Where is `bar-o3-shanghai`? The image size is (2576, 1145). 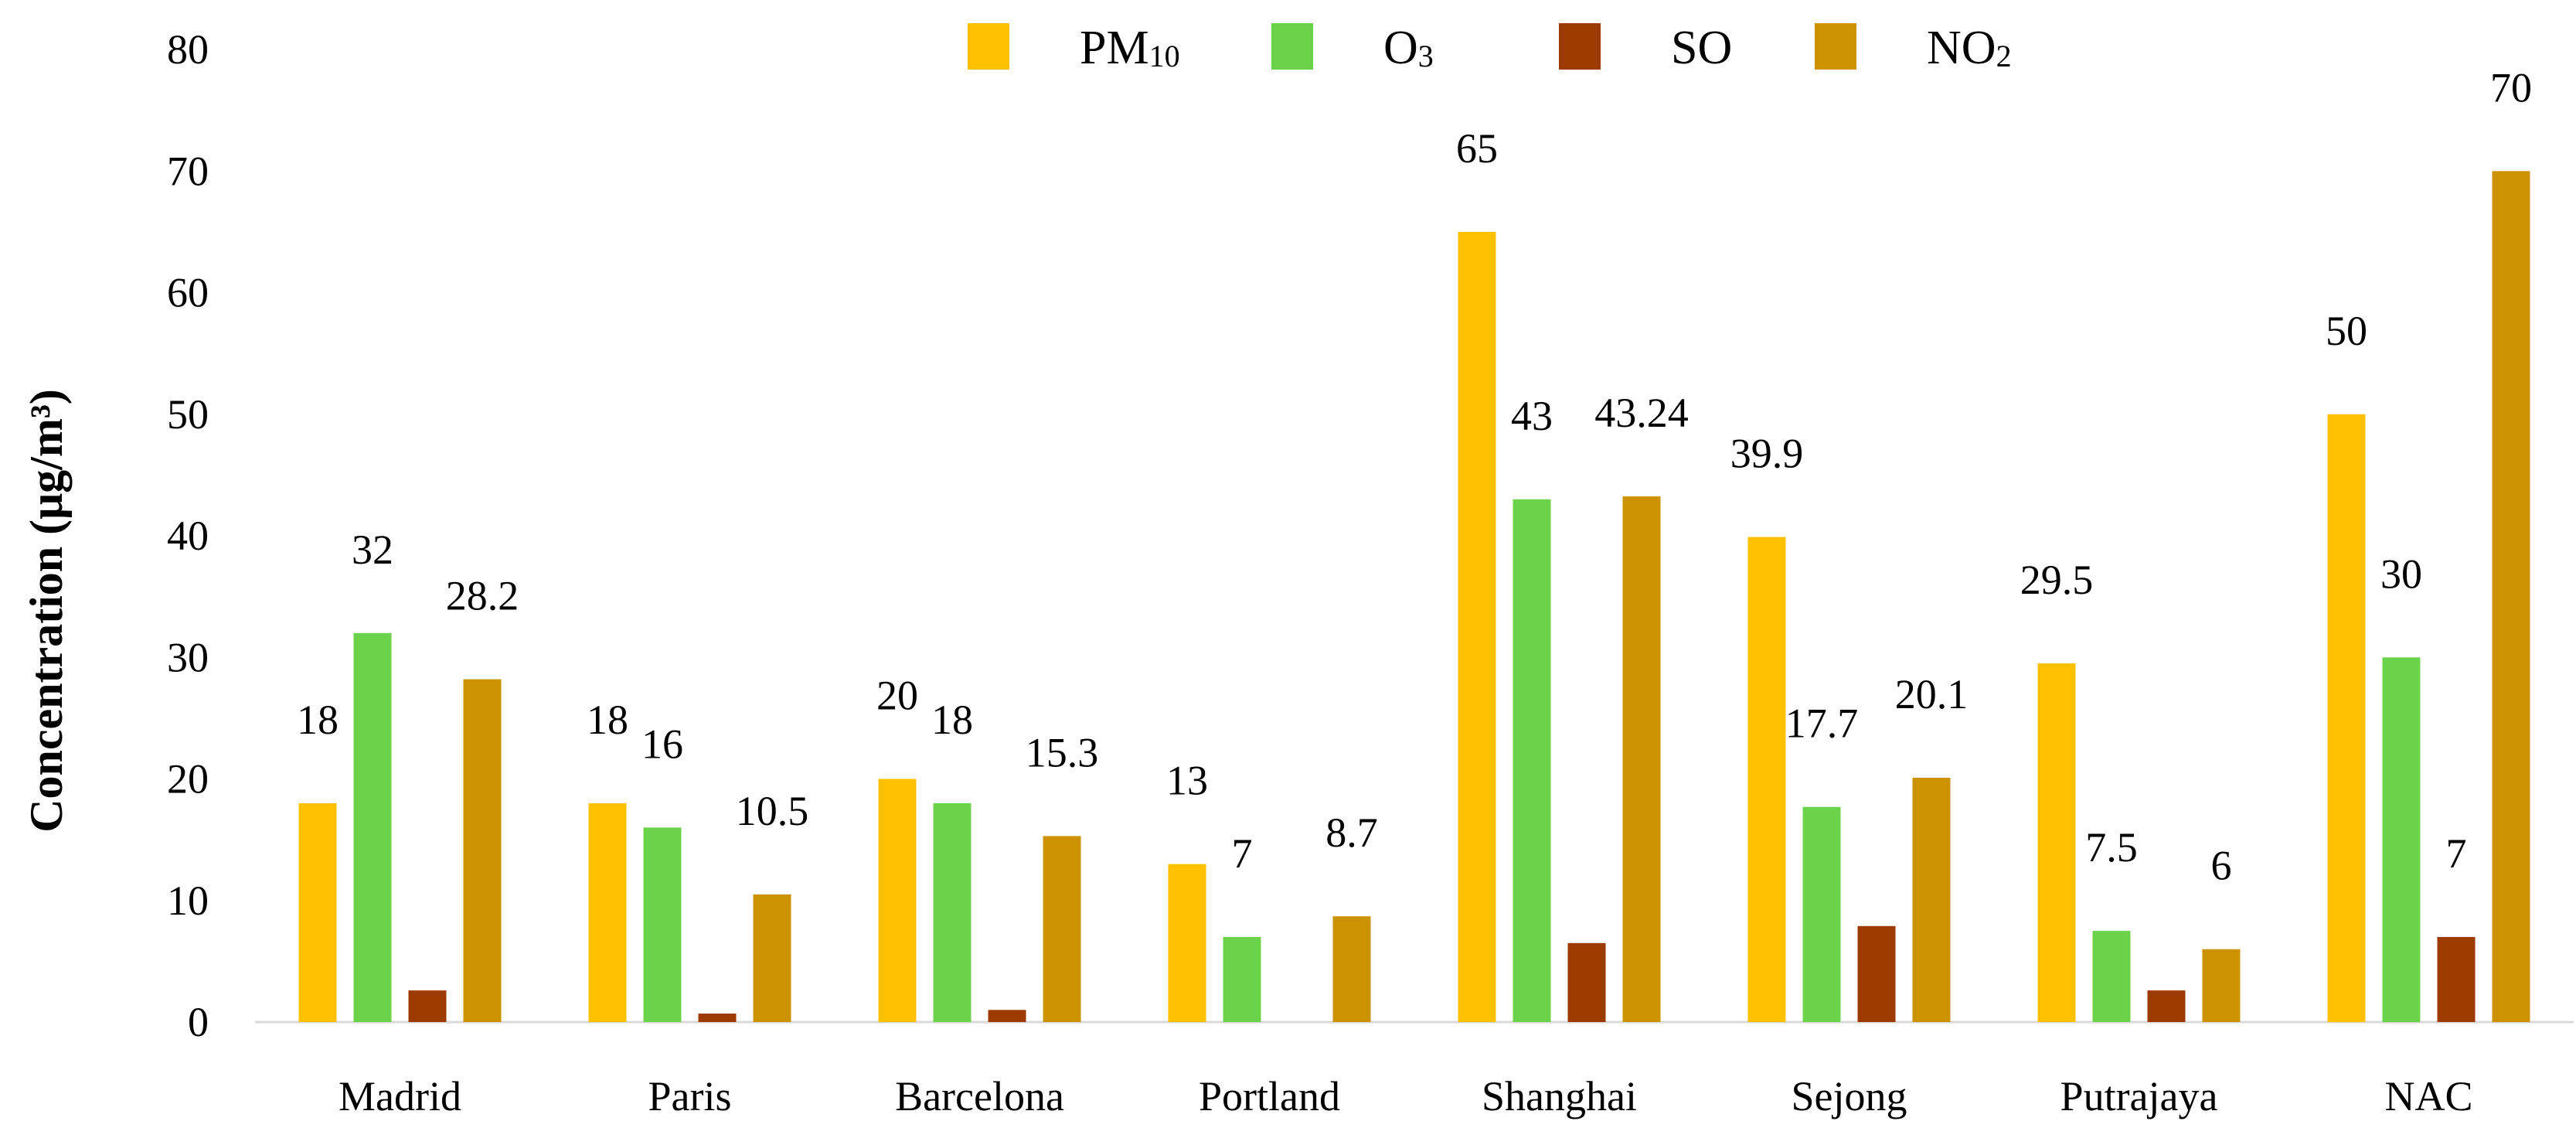 bar-o3-shanghai is located at coordinates (1532, 760).